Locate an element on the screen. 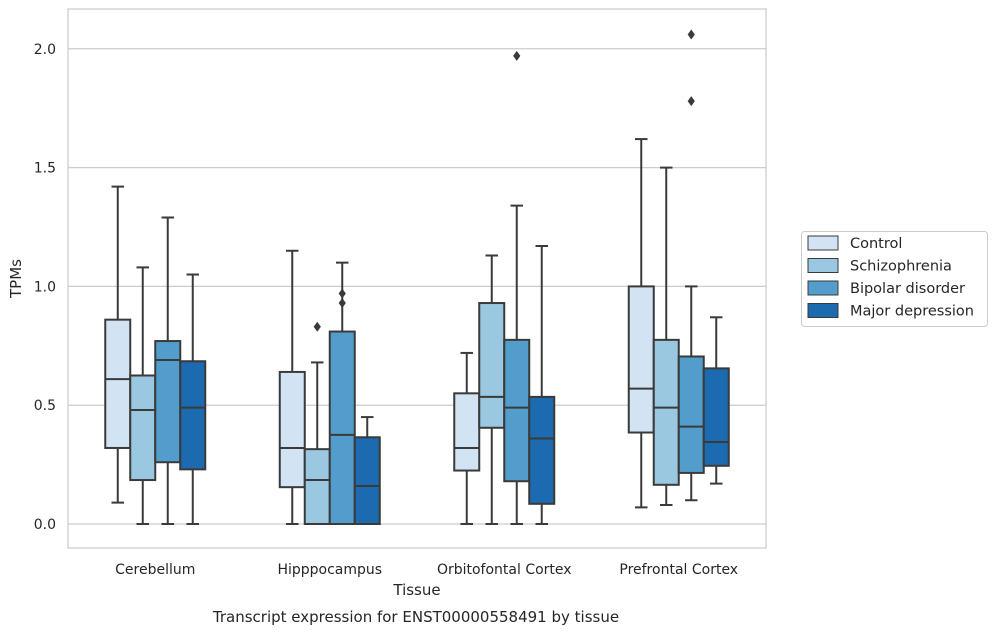 The width and height of the screenshot is (997, 634). y-tick-label: 2.0 is located at coordinates (45, 50).